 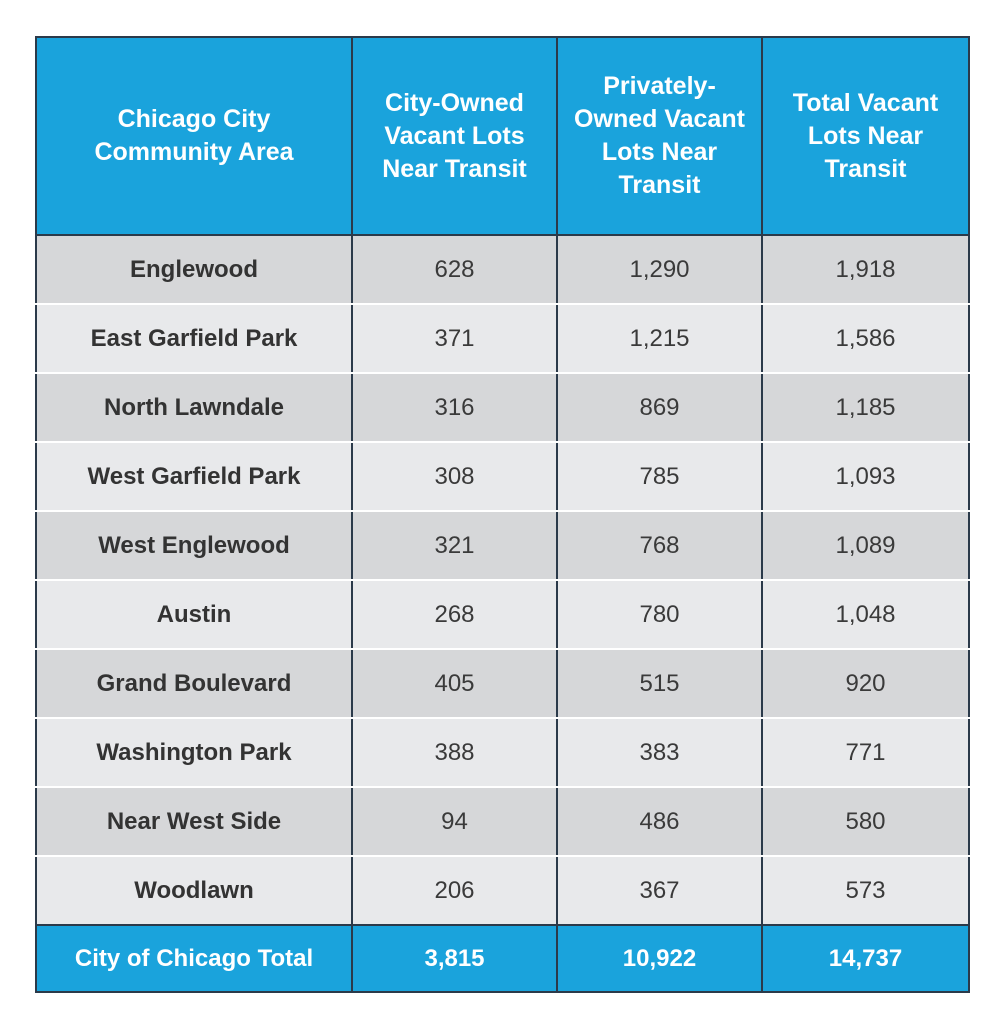 What do you see at coordinates (194, 683) in the screenshot?
I see `community-area-cell: Grand Boulevard` at bounding box center [194, 683].